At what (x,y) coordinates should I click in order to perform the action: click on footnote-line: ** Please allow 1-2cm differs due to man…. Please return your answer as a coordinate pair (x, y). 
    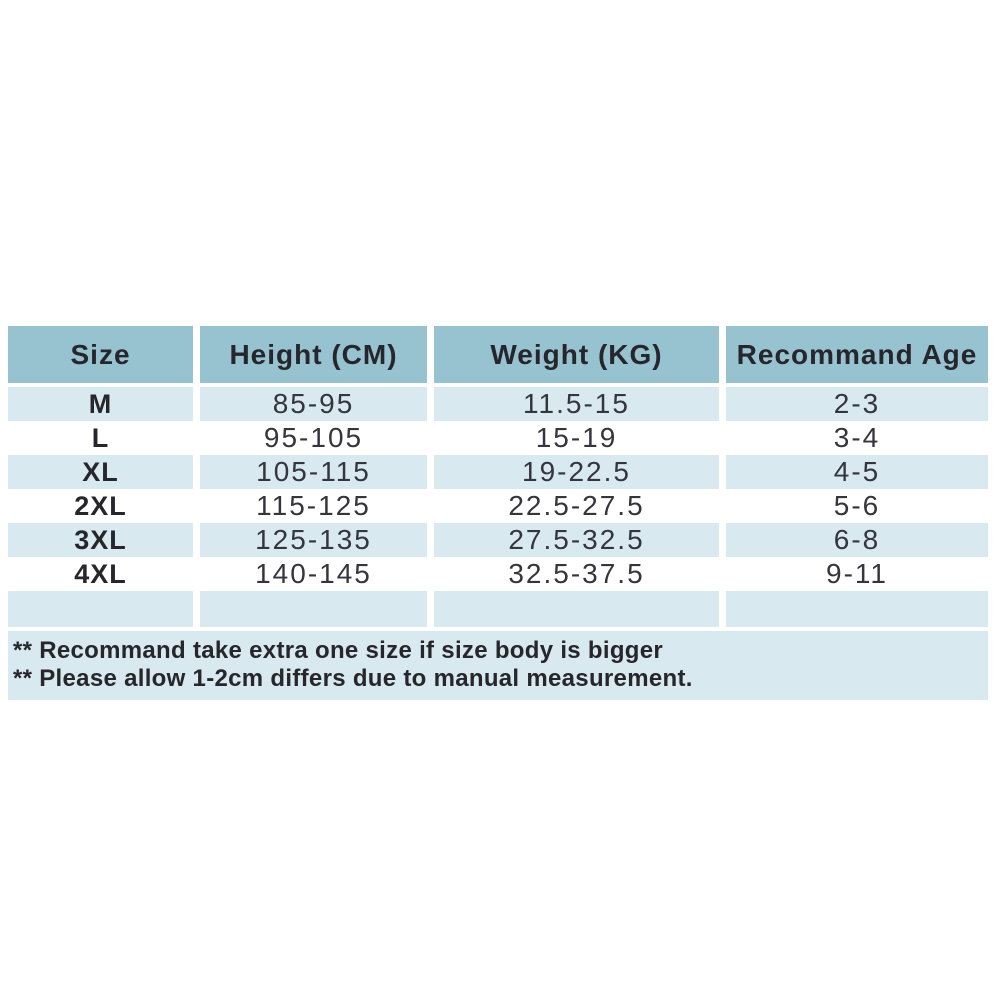
    Looking at the image, I should click on (353, 678).